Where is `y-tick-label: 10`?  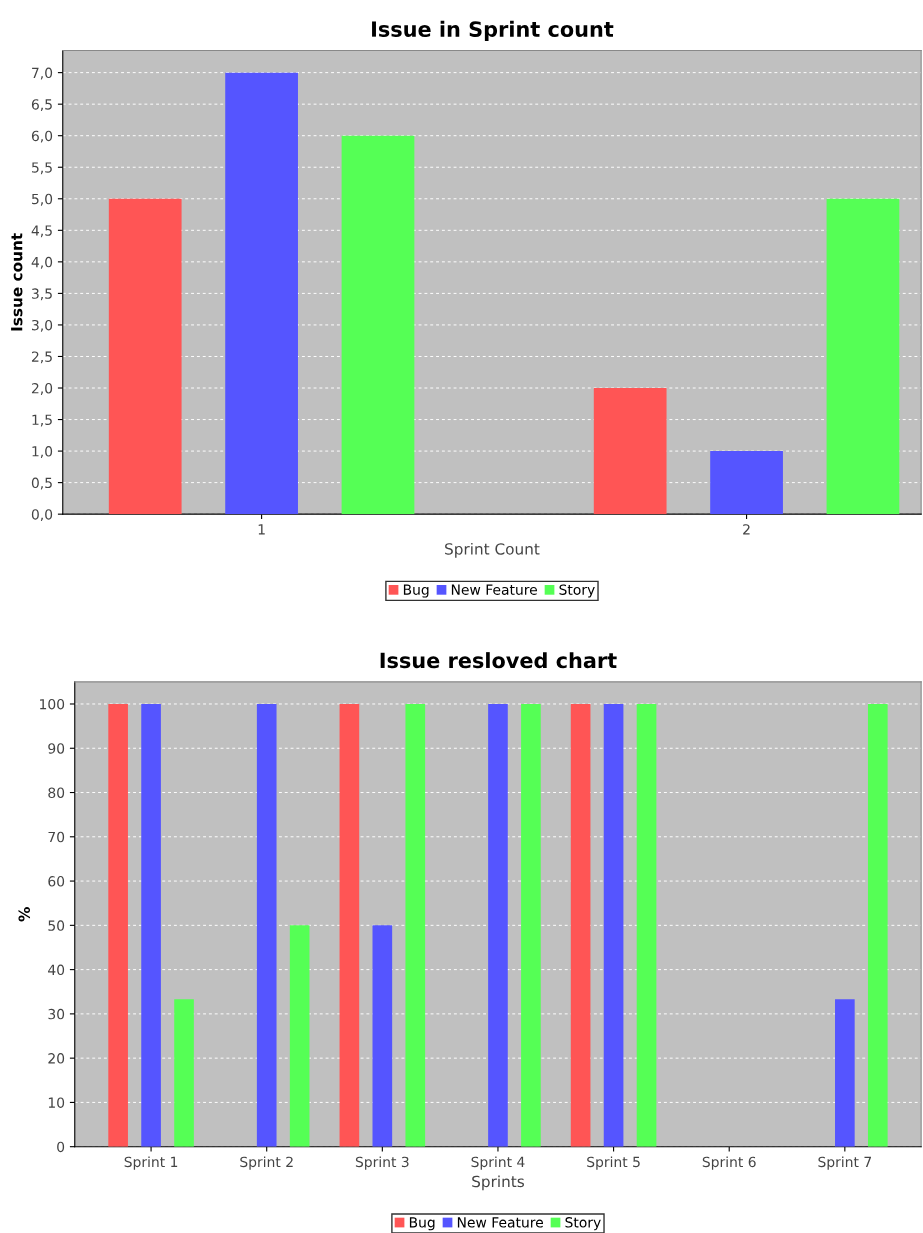
y-tick-label: 10 is located at coordinates (56, 1102).